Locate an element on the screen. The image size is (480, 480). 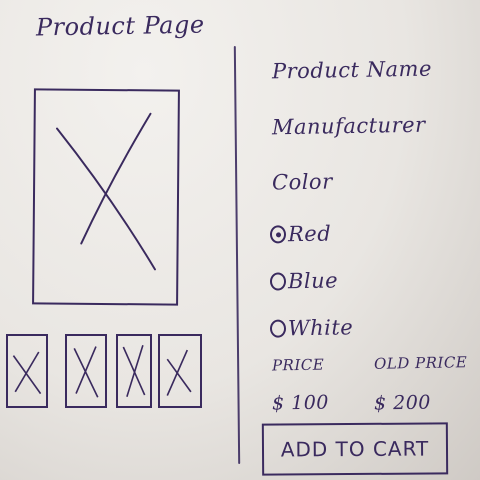
color-option-red: Red is located at coordinates (300, 234).